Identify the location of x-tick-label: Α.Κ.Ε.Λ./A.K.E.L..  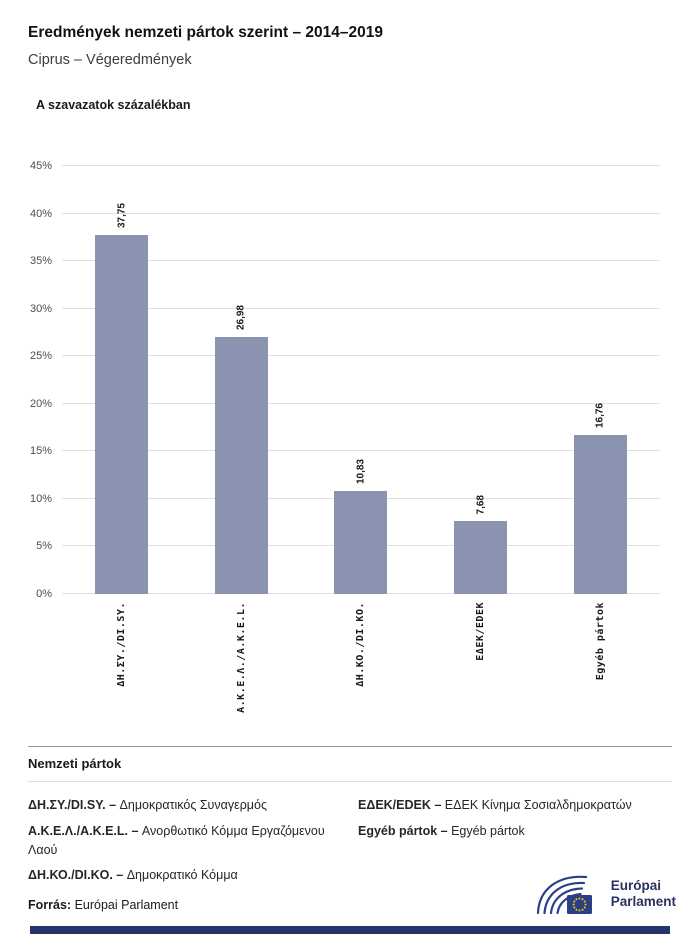
(241, 657).